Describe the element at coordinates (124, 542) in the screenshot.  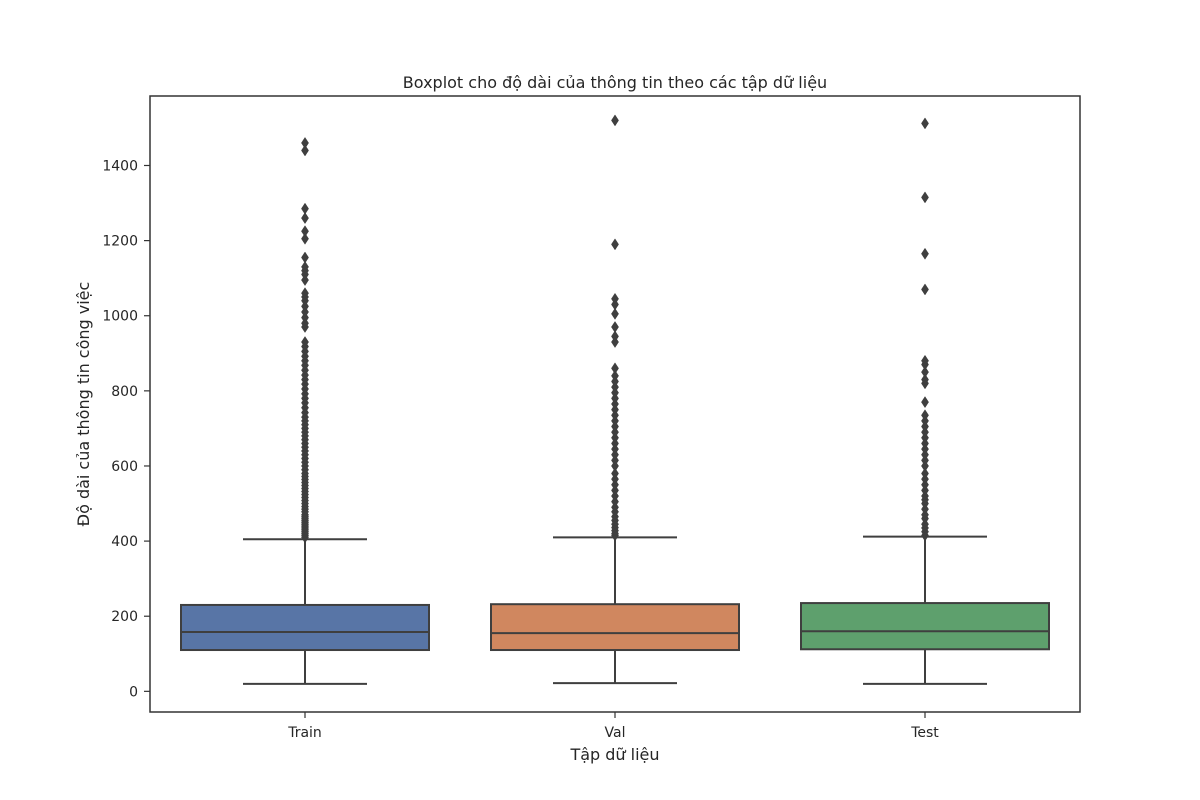
I see `y-tick-label: 400` at that location.